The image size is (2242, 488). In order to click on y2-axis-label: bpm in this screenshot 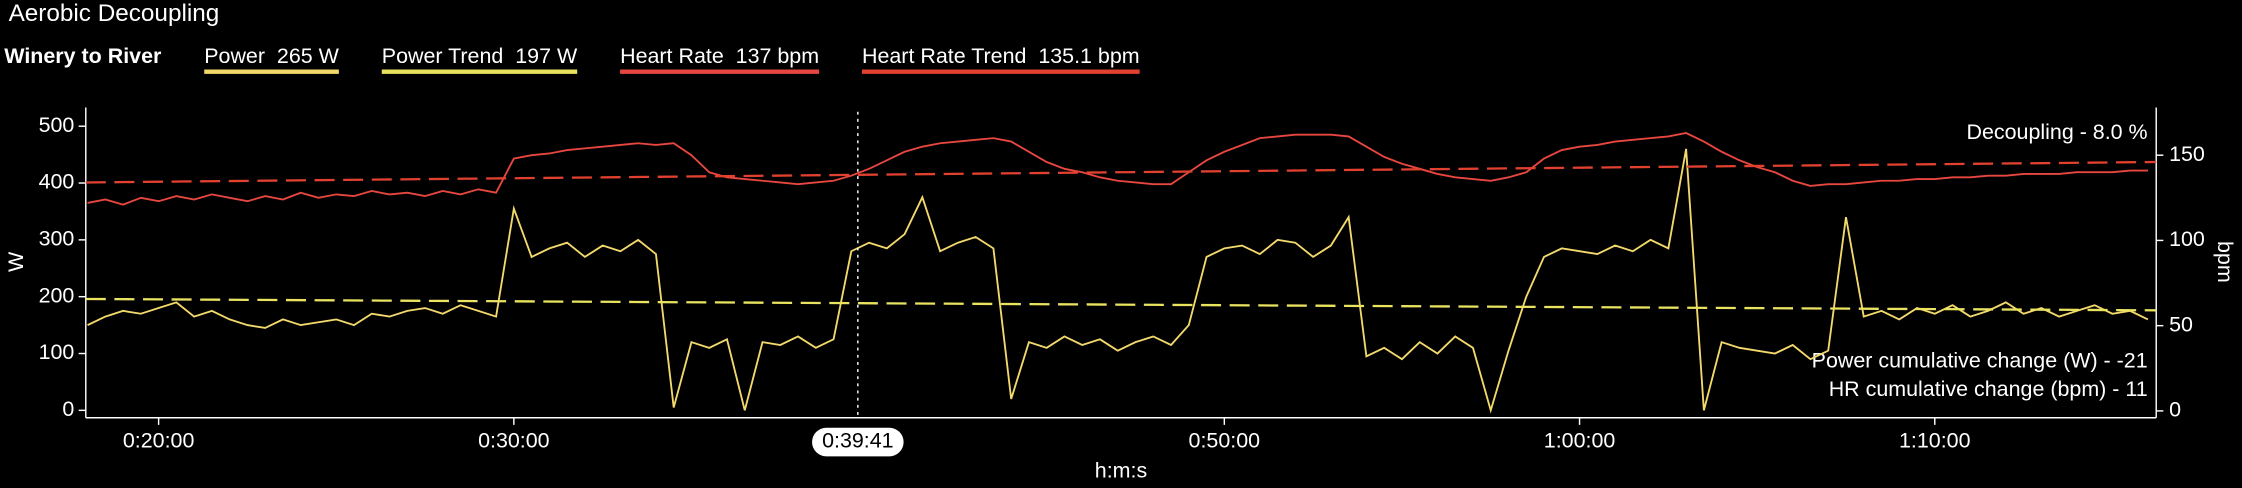, I will do `click(2225, 262)`.